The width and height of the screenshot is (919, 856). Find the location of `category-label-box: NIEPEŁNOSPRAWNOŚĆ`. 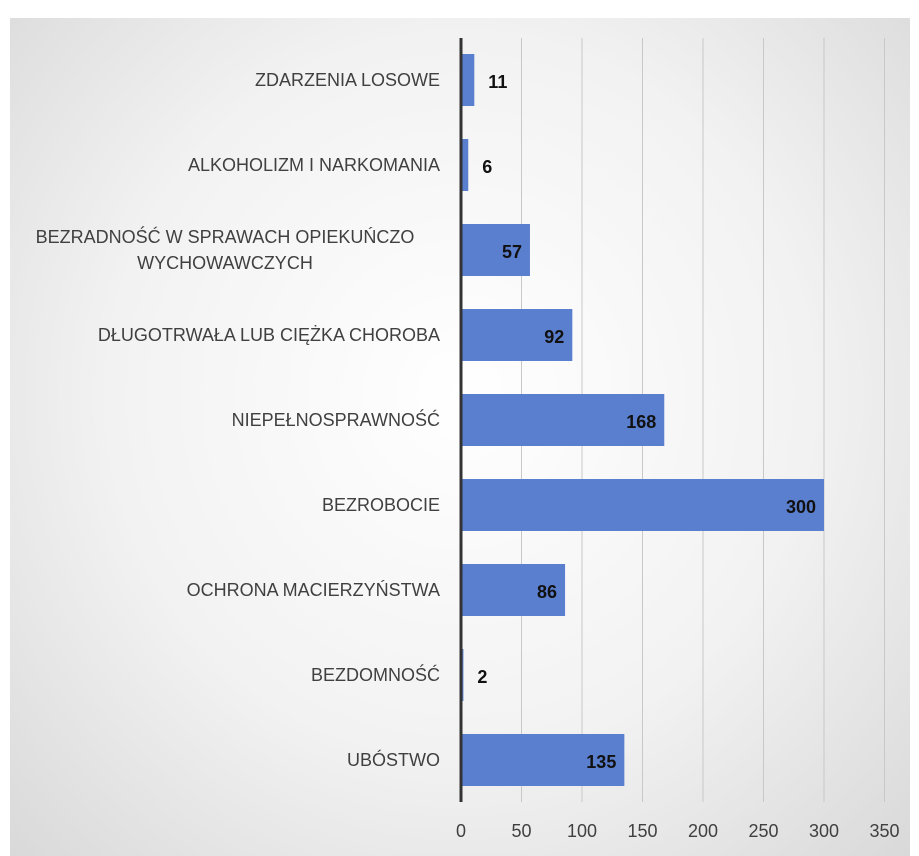

category-label-box: NIEPEŁNOSPRAWNOŚĆ is located at coordinates (336, 420).